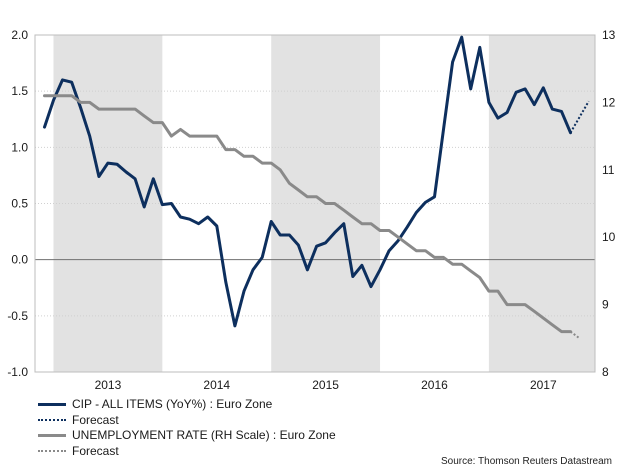  Describe the element at coordinates (526, 461) in the screenshot. I see `source-note: Source: Thomson Reuters Datastream` at that location.